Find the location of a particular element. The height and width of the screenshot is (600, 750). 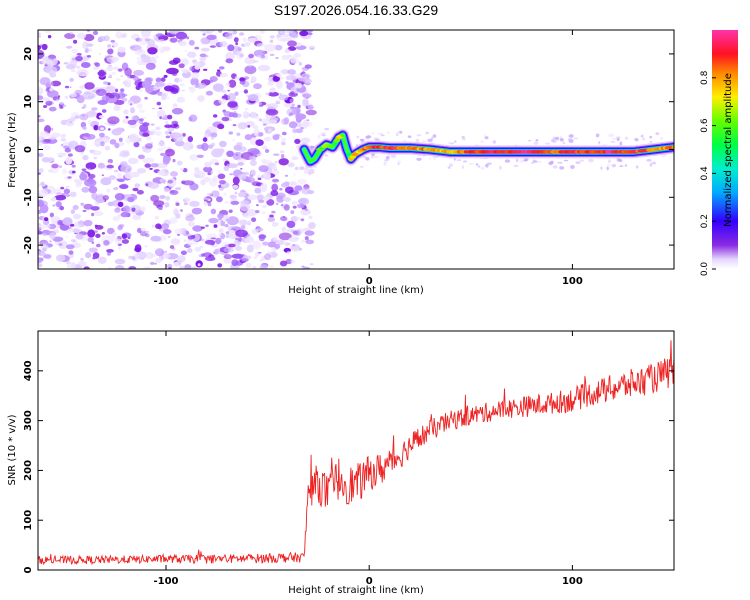

y-tick-label: 10 is located at coordinates (28, 102).